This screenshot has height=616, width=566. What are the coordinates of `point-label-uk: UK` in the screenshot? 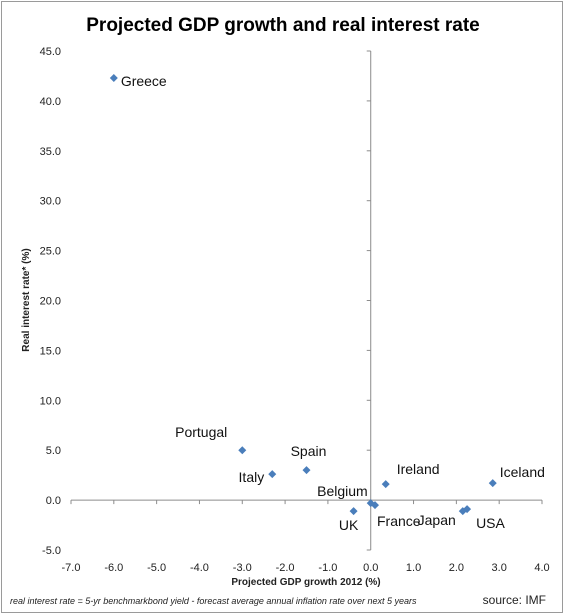 It's located at (349, 525).